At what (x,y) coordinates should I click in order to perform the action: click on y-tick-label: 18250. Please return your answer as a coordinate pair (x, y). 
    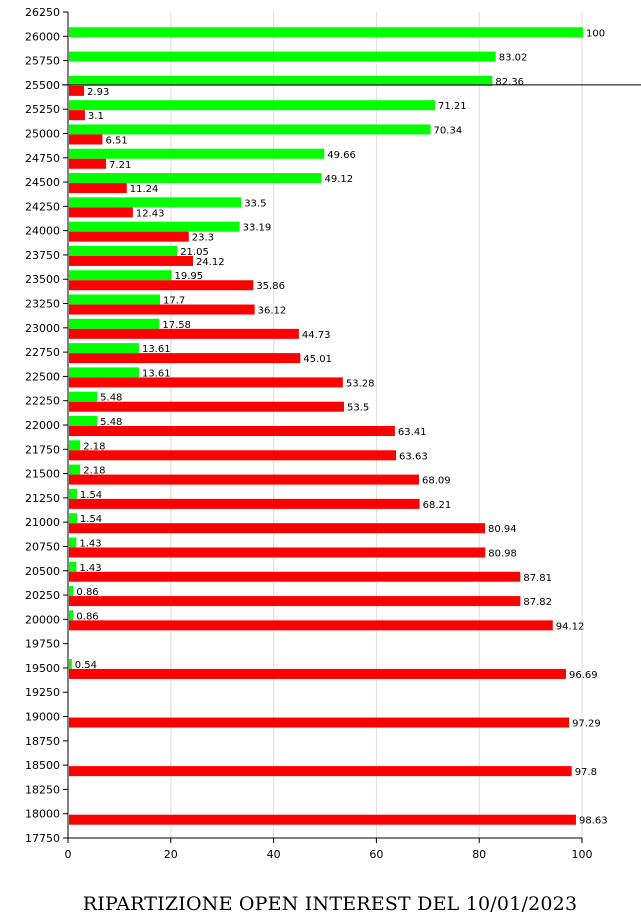
    Looking at the image, I should click on (42, 789).